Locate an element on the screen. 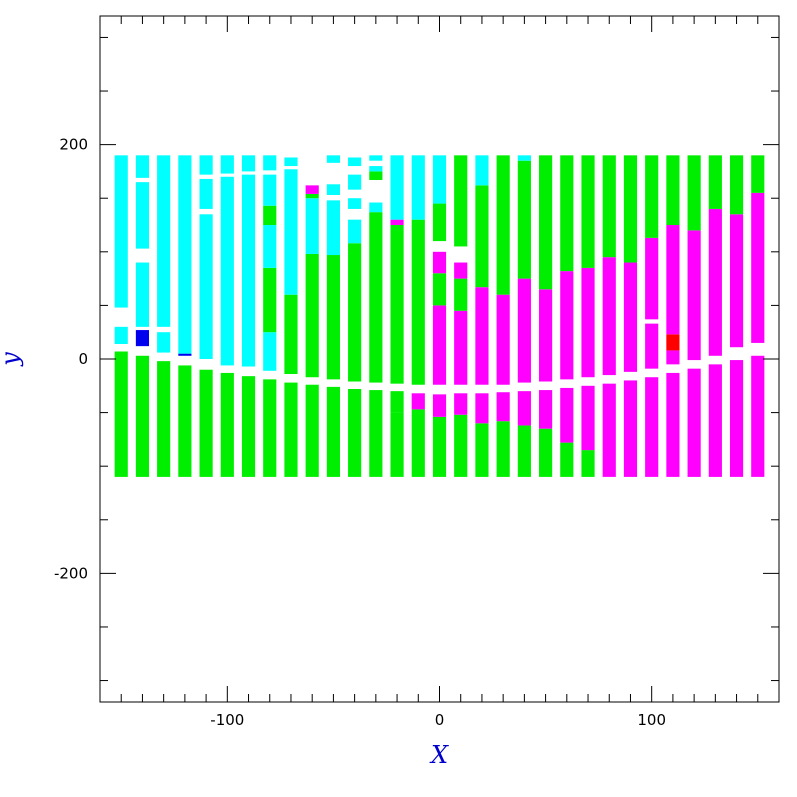 The height and width of the screenshot is (797, 797). cell-col8-seg3 is located at coordinates (291, 162).